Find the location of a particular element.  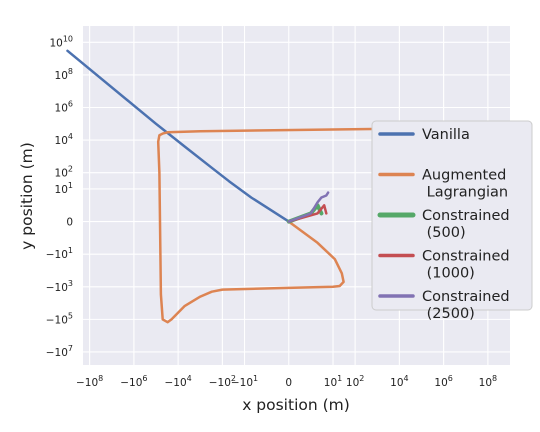

y-tick-label: 10¹⁰ is located at coordinates (61, 41).